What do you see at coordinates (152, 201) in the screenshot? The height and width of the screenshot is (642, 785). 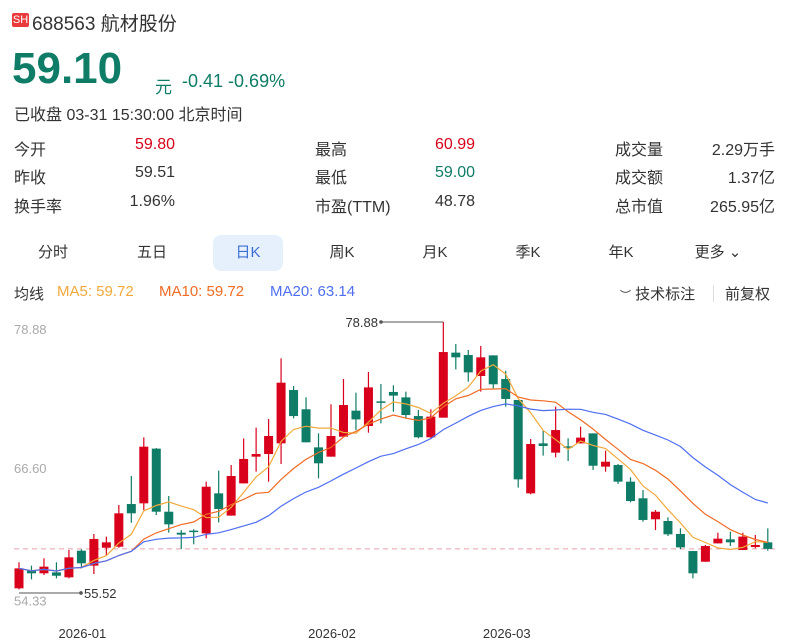 I see `stat-value: 1.96%` at bounding box center [152, 201].